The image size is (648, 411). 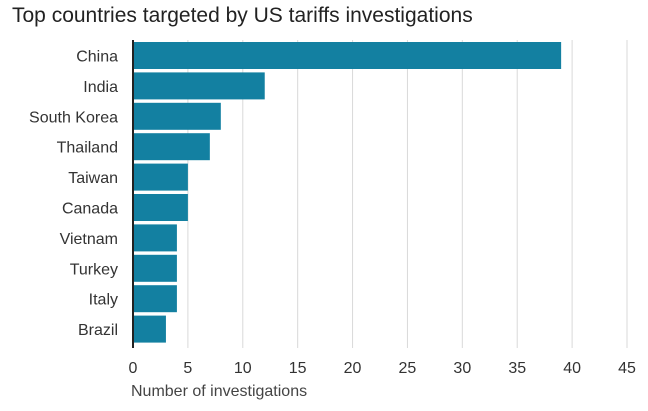 What do you see at coordinates (243, 368) in the screenshot?
I see `x-tick-label: 10` at bounding box center [243, 368].